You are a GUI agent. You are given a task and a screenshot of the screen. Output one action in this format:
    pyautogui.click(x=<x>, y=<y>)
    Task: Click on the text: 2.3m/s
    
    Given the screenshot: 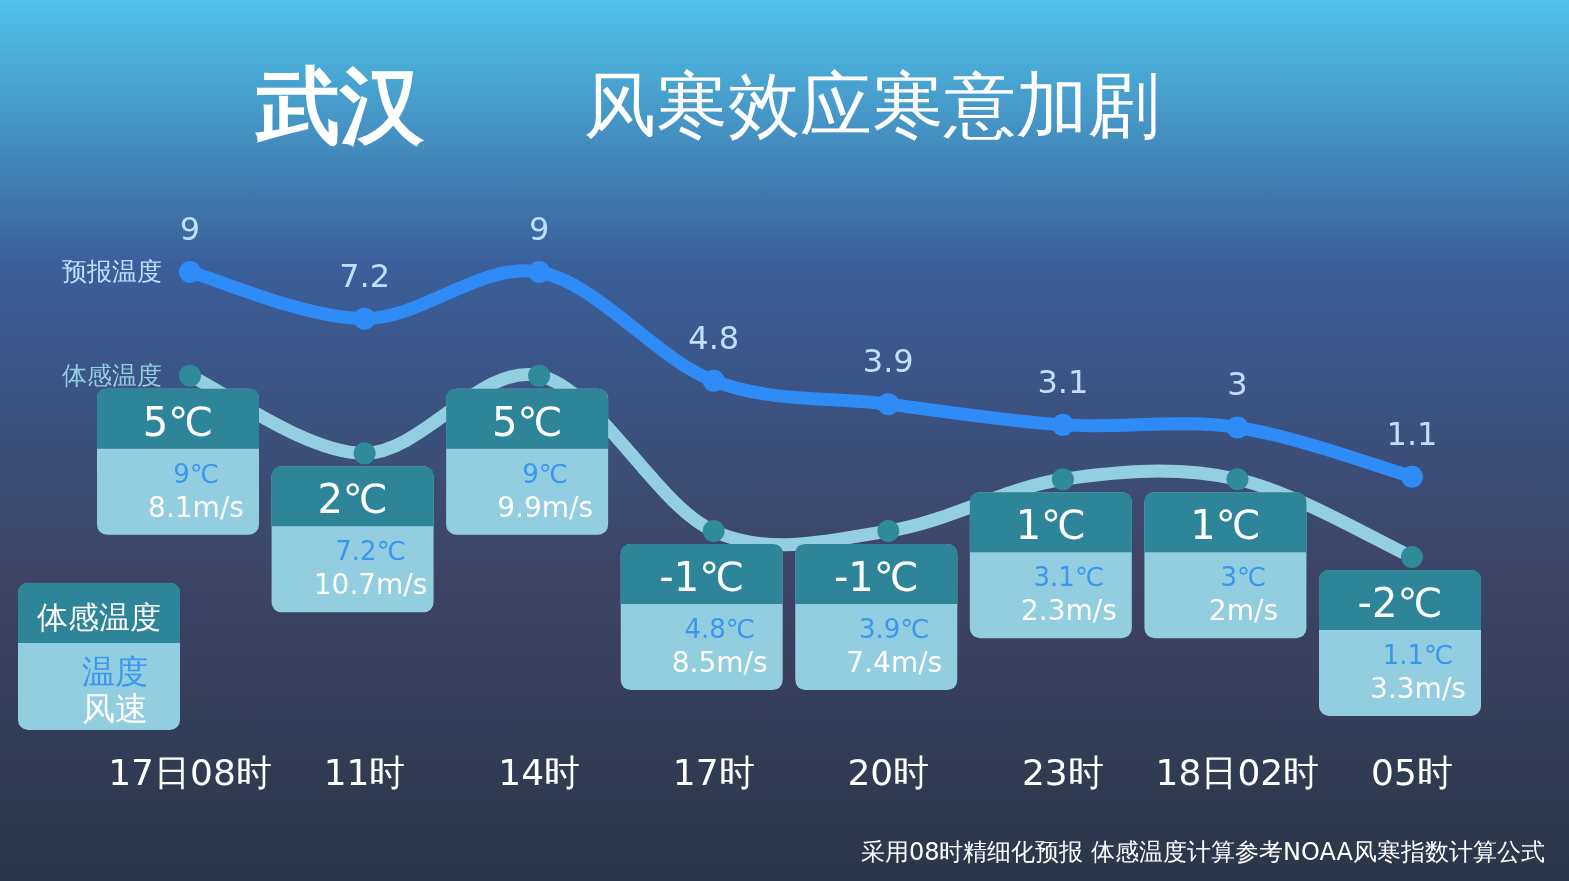 What is the action you would take?
    pyautogui.click(x=1068, y=611)
    